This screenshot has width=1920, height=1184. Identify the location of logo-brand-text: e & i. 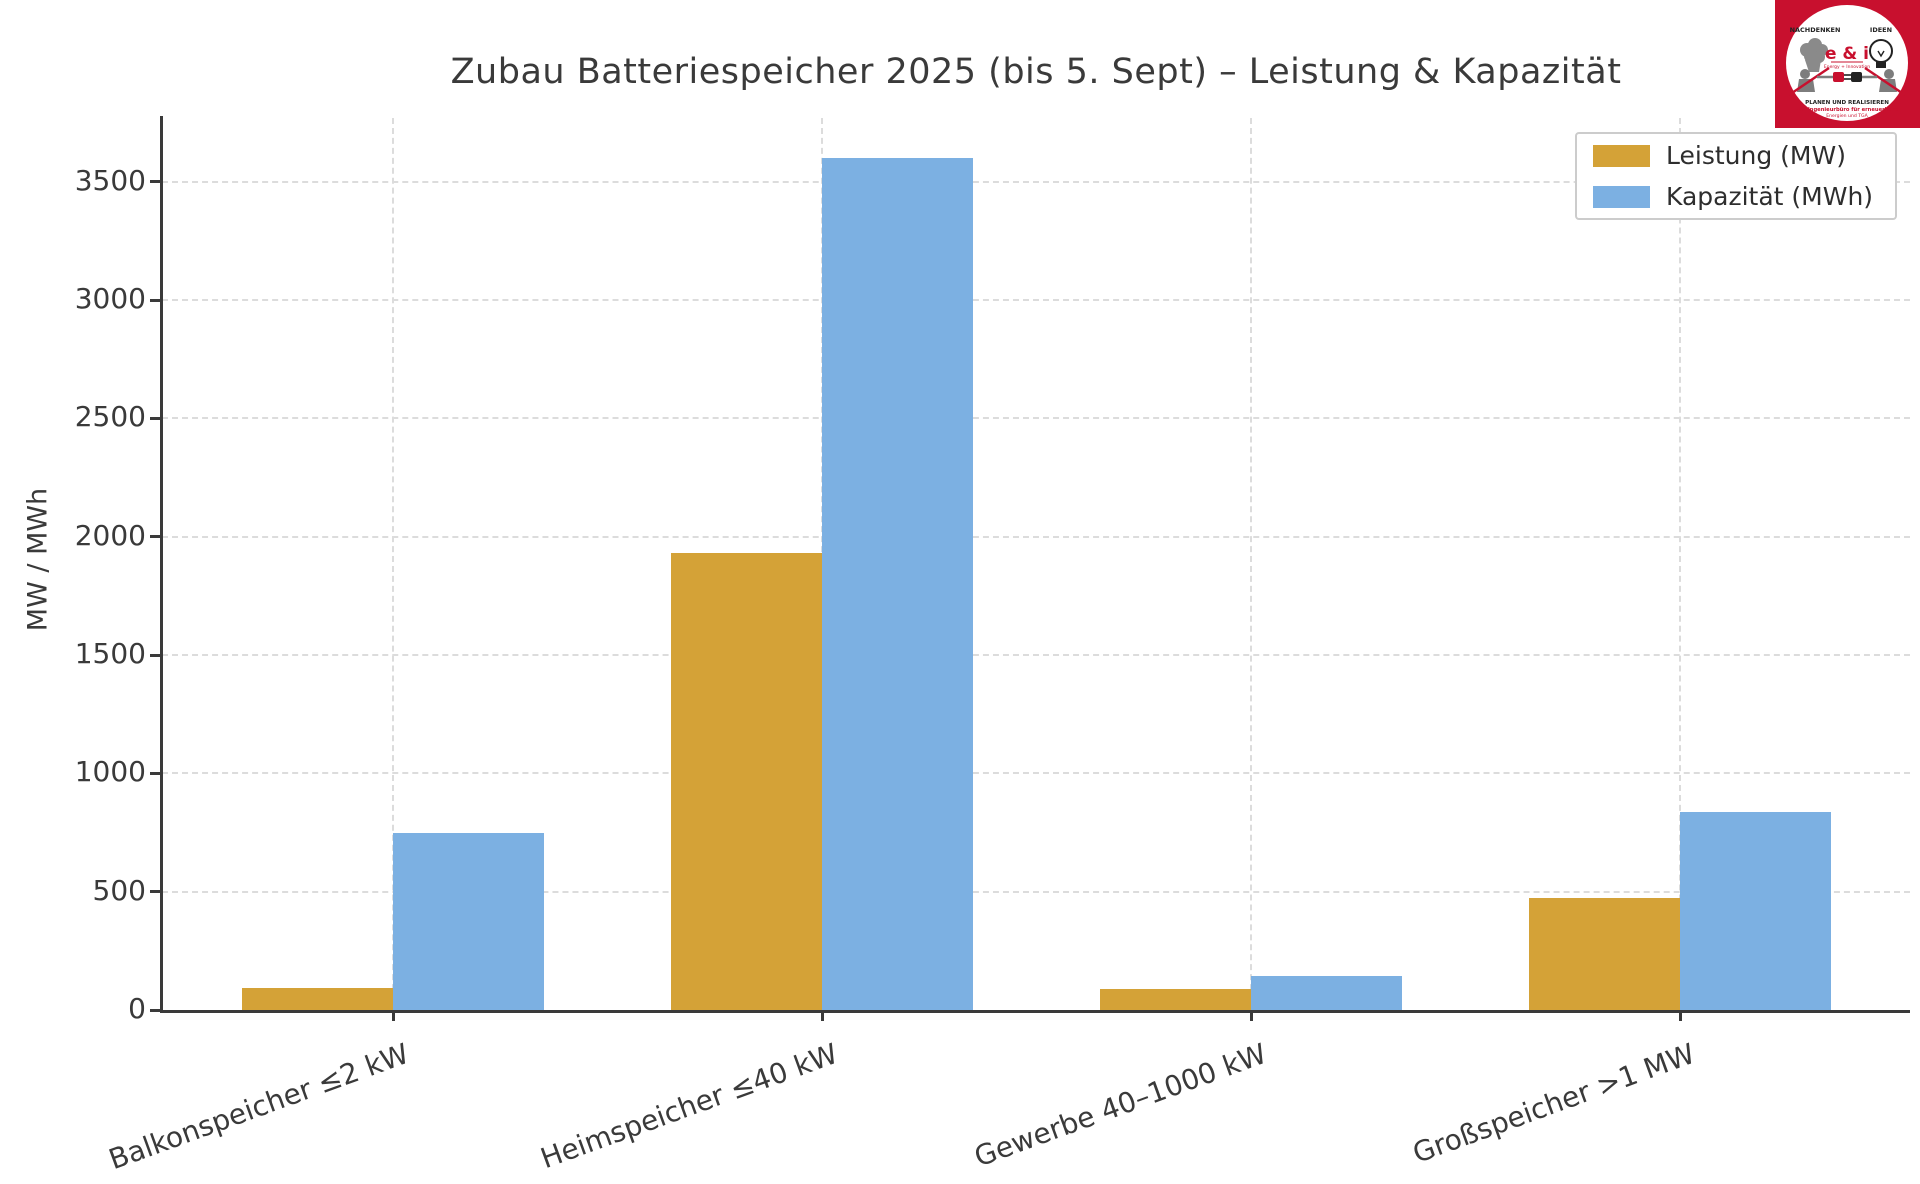
(1847, 54).